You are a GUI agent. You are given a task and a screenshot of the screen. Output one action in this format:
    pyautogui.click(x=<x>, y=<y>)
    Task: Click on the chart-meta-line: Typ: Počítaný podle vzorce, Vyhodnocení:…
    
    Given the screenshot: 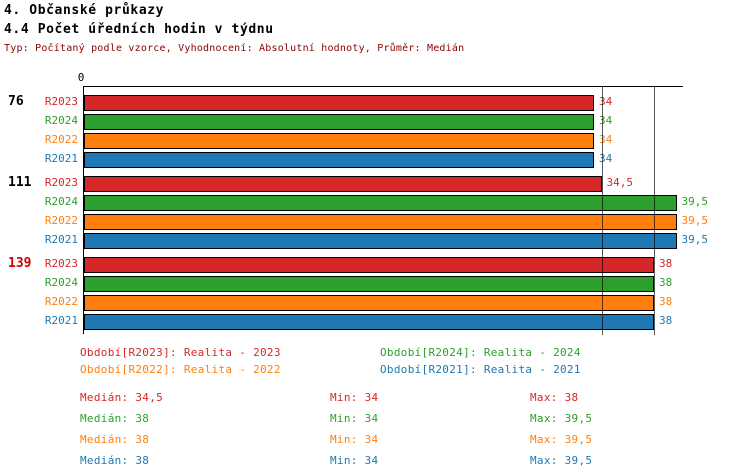 What is the action you would take?
    pyautogui.click(x=234, y=48)
    